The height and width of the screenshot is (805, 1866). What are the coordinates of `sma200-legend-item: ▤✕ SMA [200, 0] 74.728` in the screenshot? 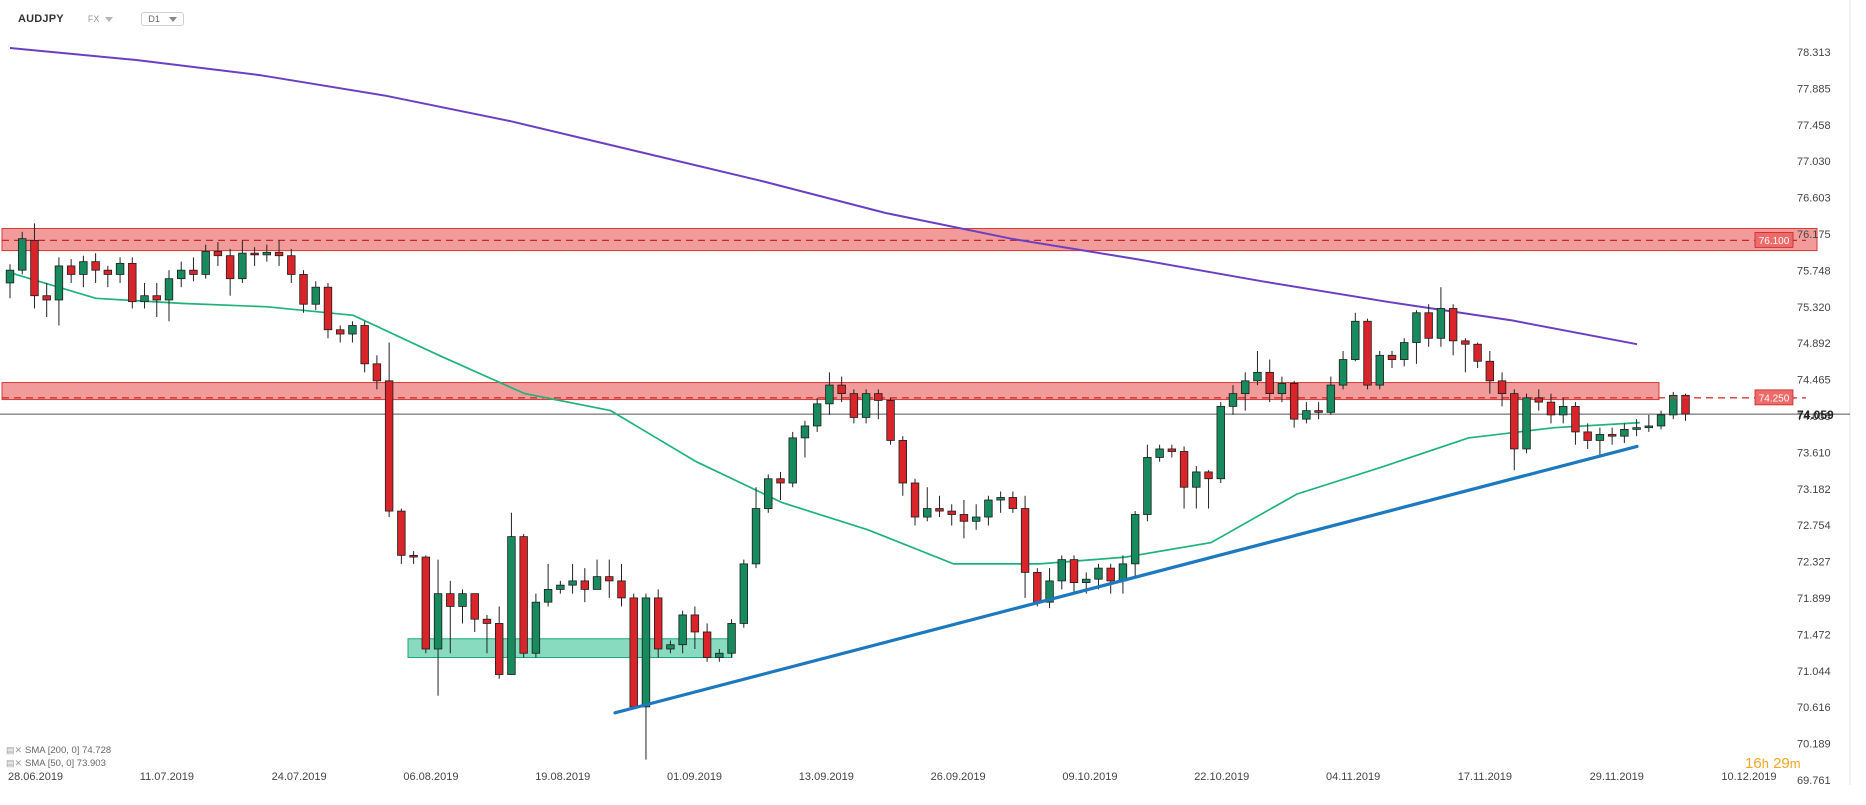 It's located at (58, 750).